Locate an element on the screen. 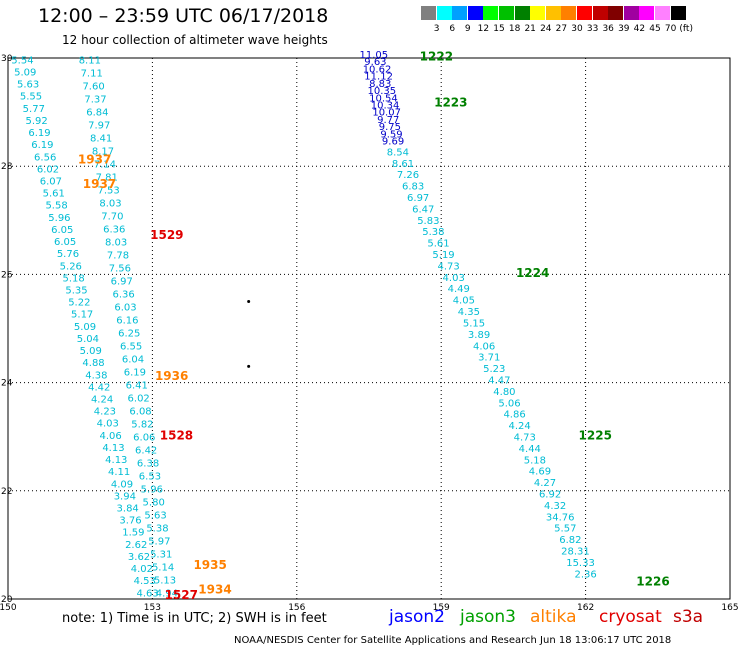 This screenshot has width=740, height=650. chart-title: 12:00 – 23:59 UTC 06/17/2018 is located at coordinates (183, 16).